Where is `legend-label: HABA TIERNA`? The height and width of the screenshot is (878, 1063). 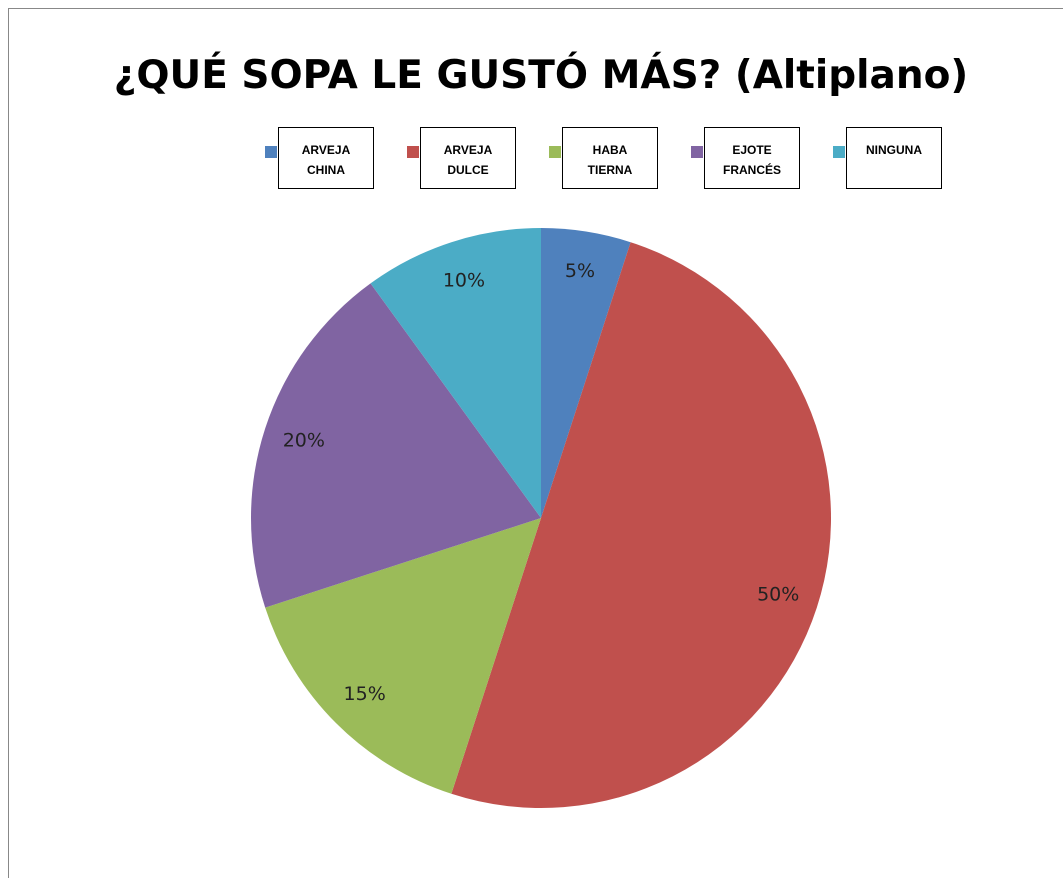
legend-label: HABA TIERNA is located at coordinates (610, 158).